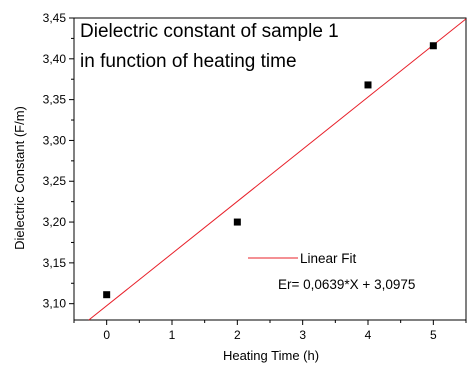 The width and height of the screenshot is (468, 367). I want to click on x-axis-title: Heating Time (h), so click(271, 355).